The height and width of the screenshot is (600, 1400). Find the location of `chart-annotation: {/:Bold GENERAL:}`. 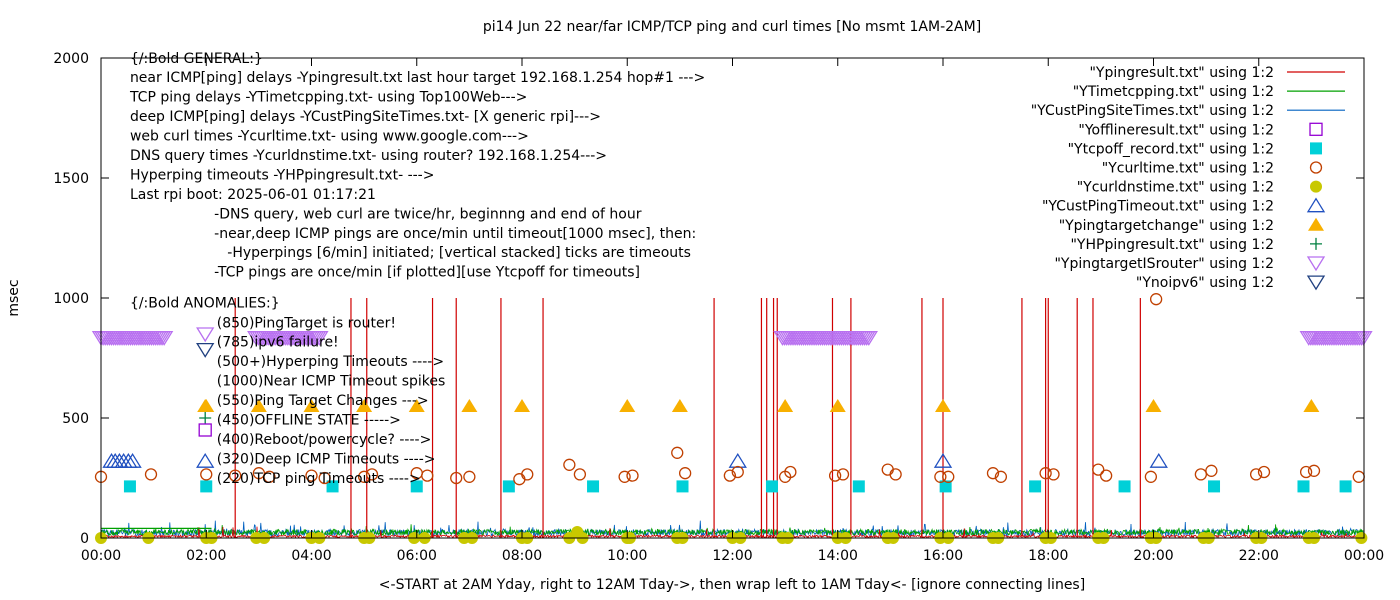

chart-annotation: {/:Bold GENERAL:} is located at coordinates (196, 59).